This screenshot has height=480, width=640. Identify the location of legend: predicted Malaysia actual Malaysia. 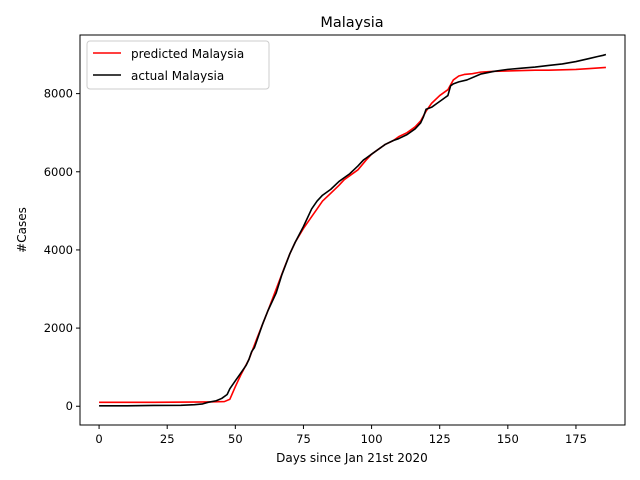
(178, 65).